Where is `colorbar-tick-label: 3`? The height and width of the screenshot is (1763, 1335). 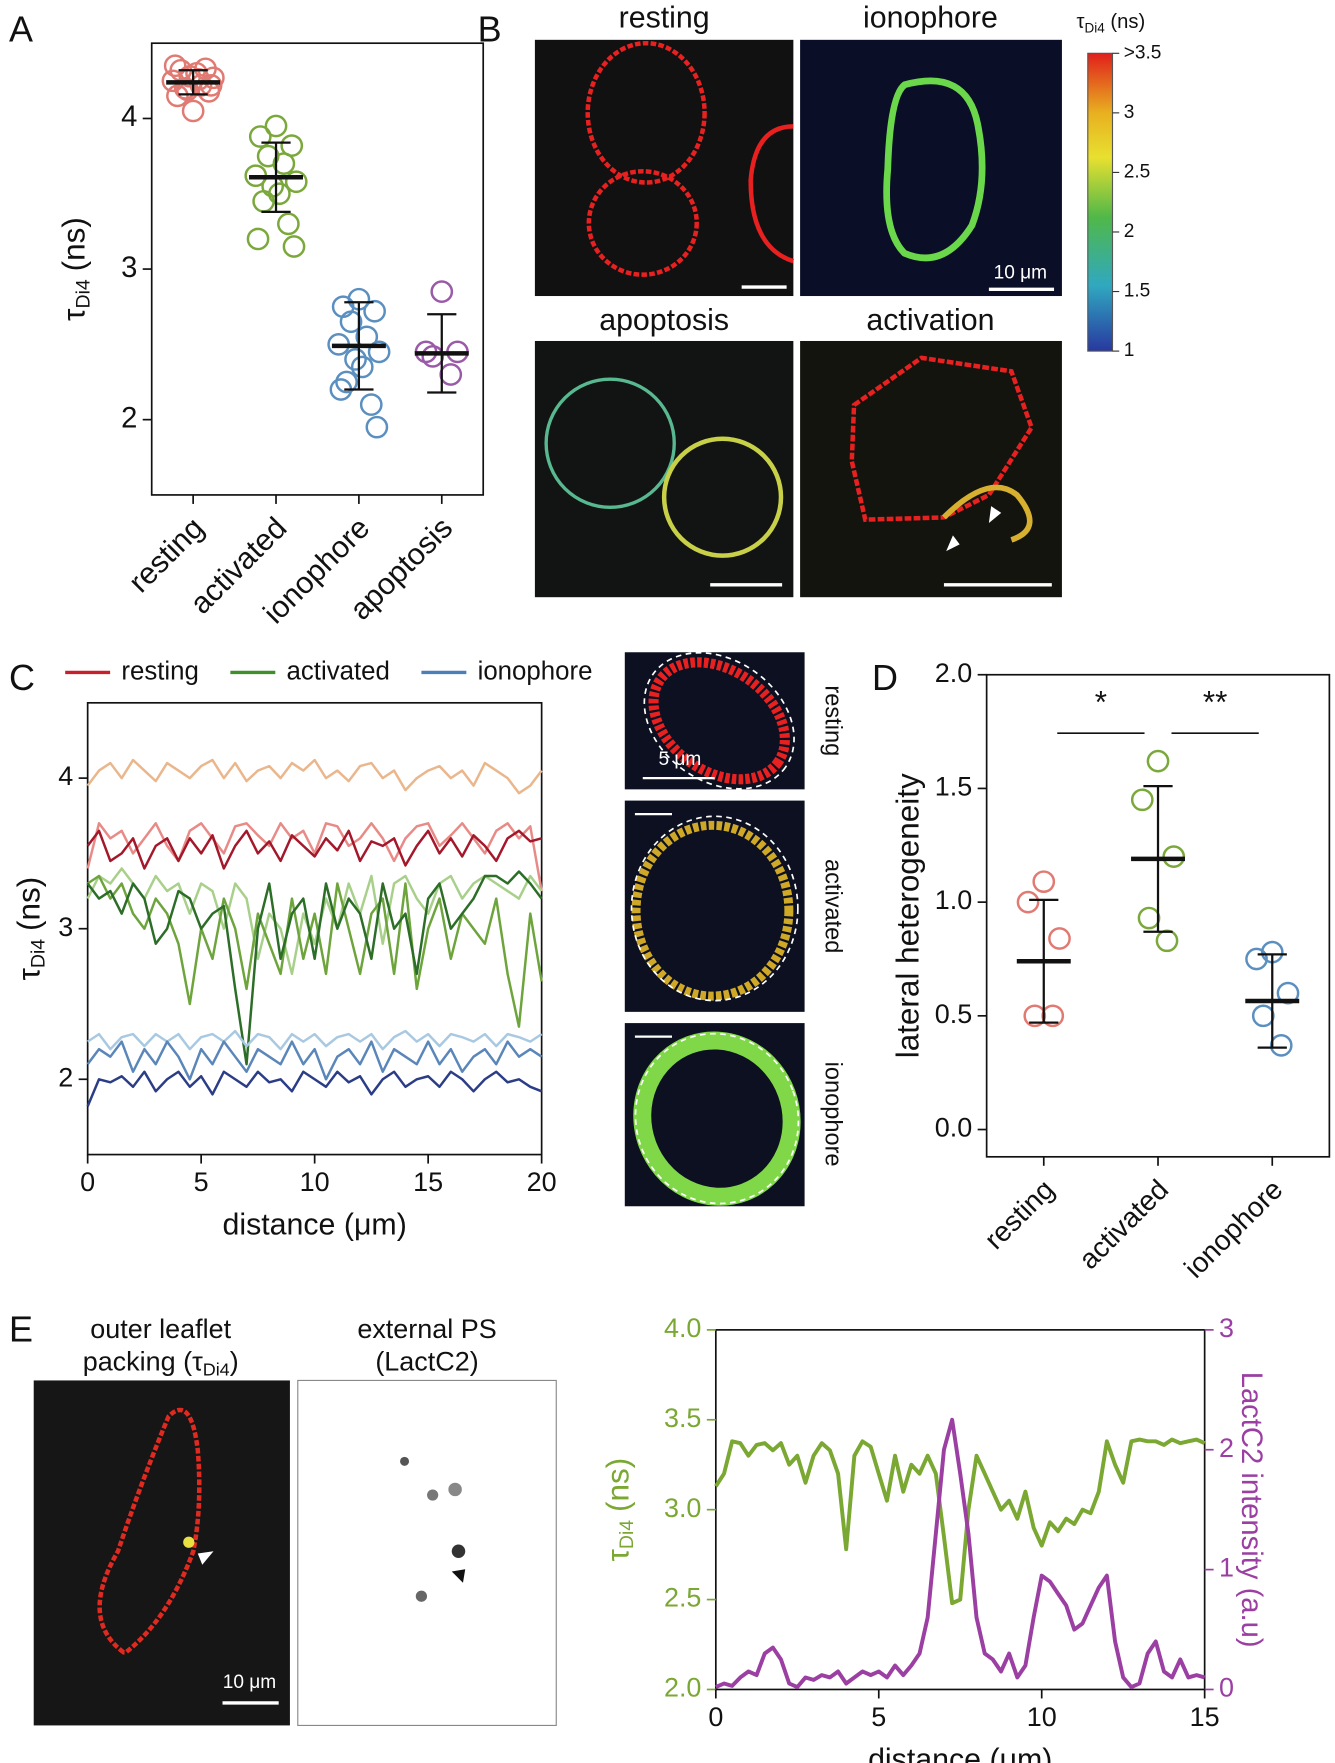 colorbar-tick-label: 3 is located at coordinates (1129, 112).